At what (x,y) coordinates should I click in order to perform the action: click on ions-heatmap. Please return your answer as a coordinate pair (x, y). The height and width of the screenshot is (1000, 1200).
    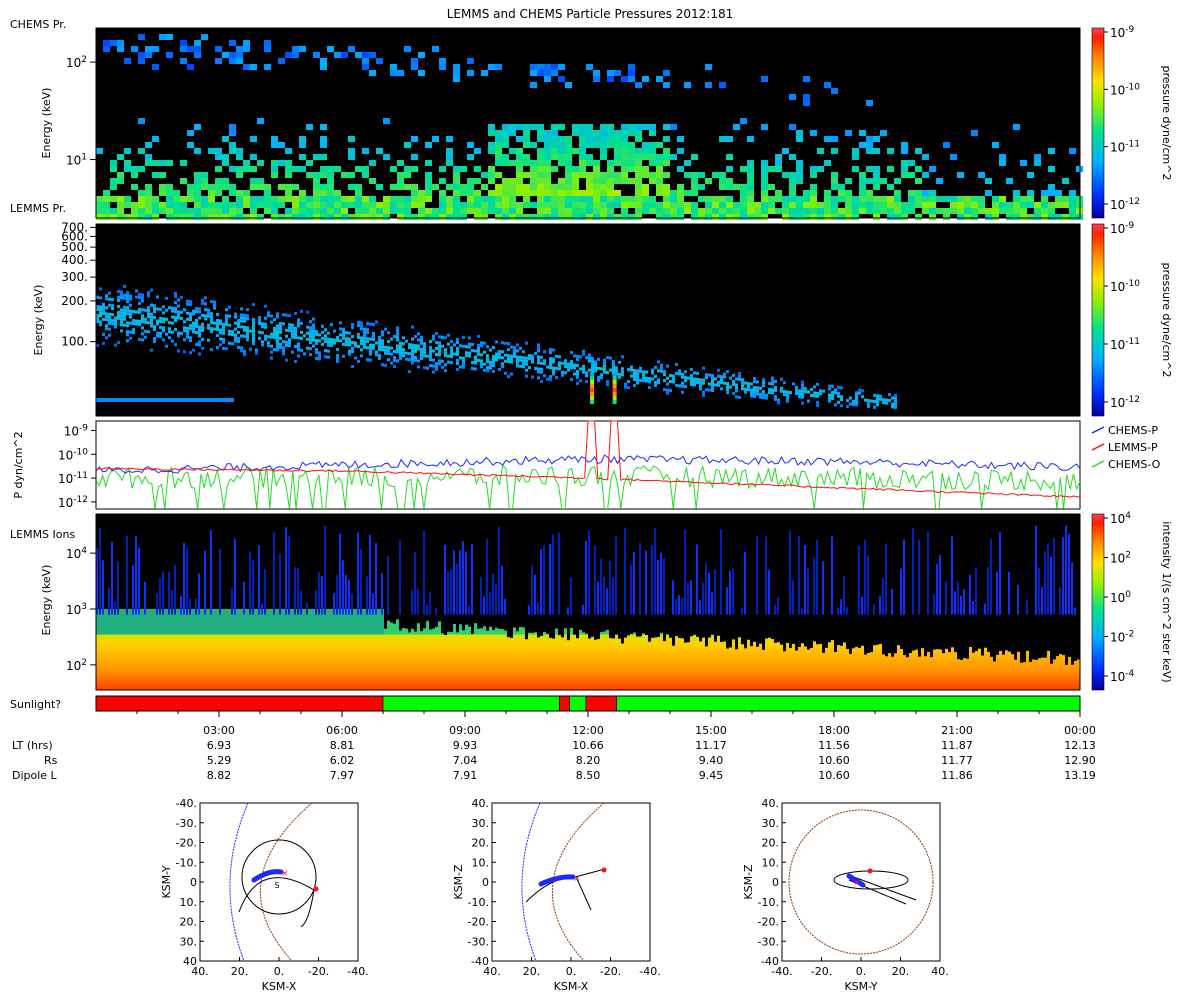
    Looking at the image, I should click on (588, 607).